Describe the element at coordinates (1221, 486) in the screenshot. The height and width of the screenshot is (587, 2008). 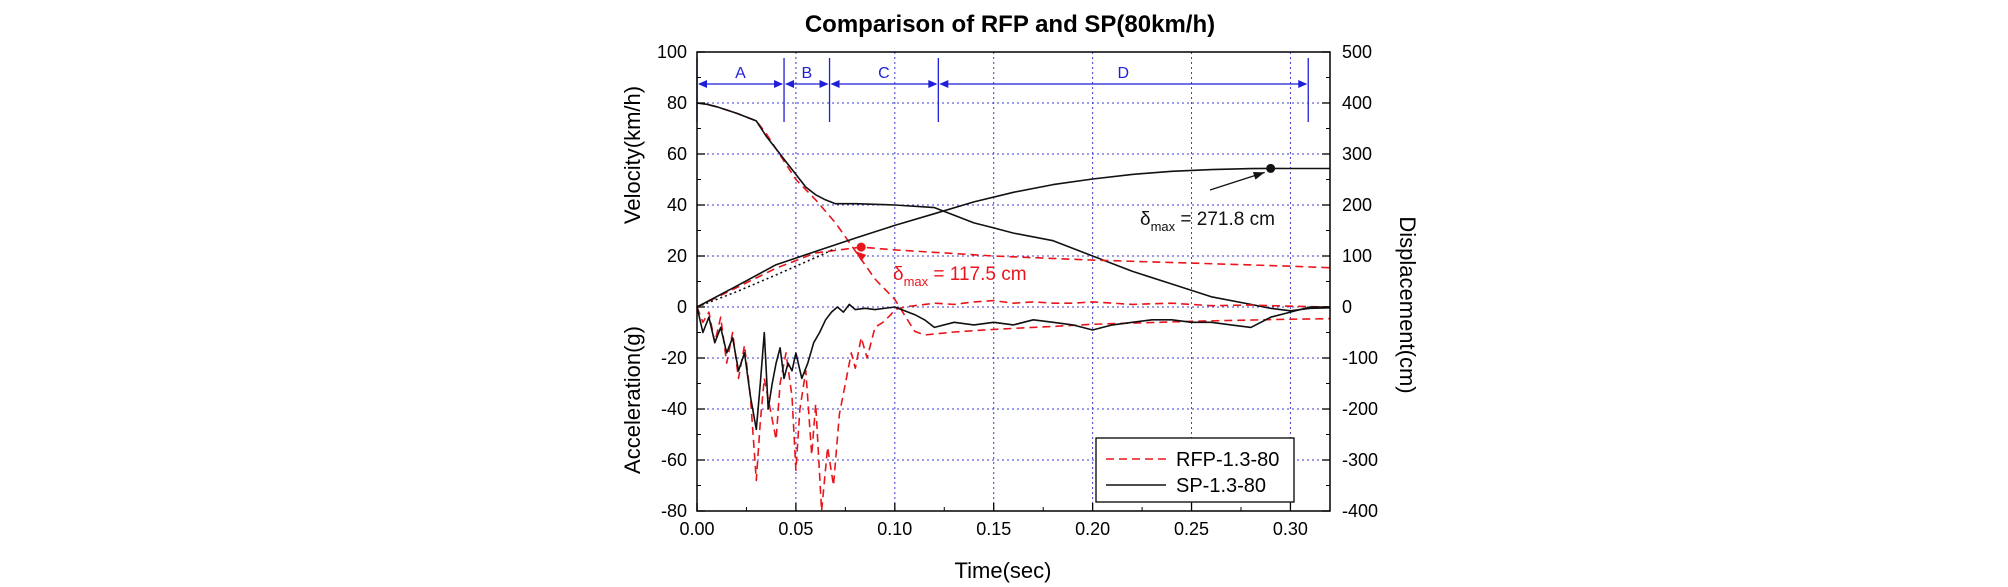
I see `legend-label: SP-1.3-80` at that location.